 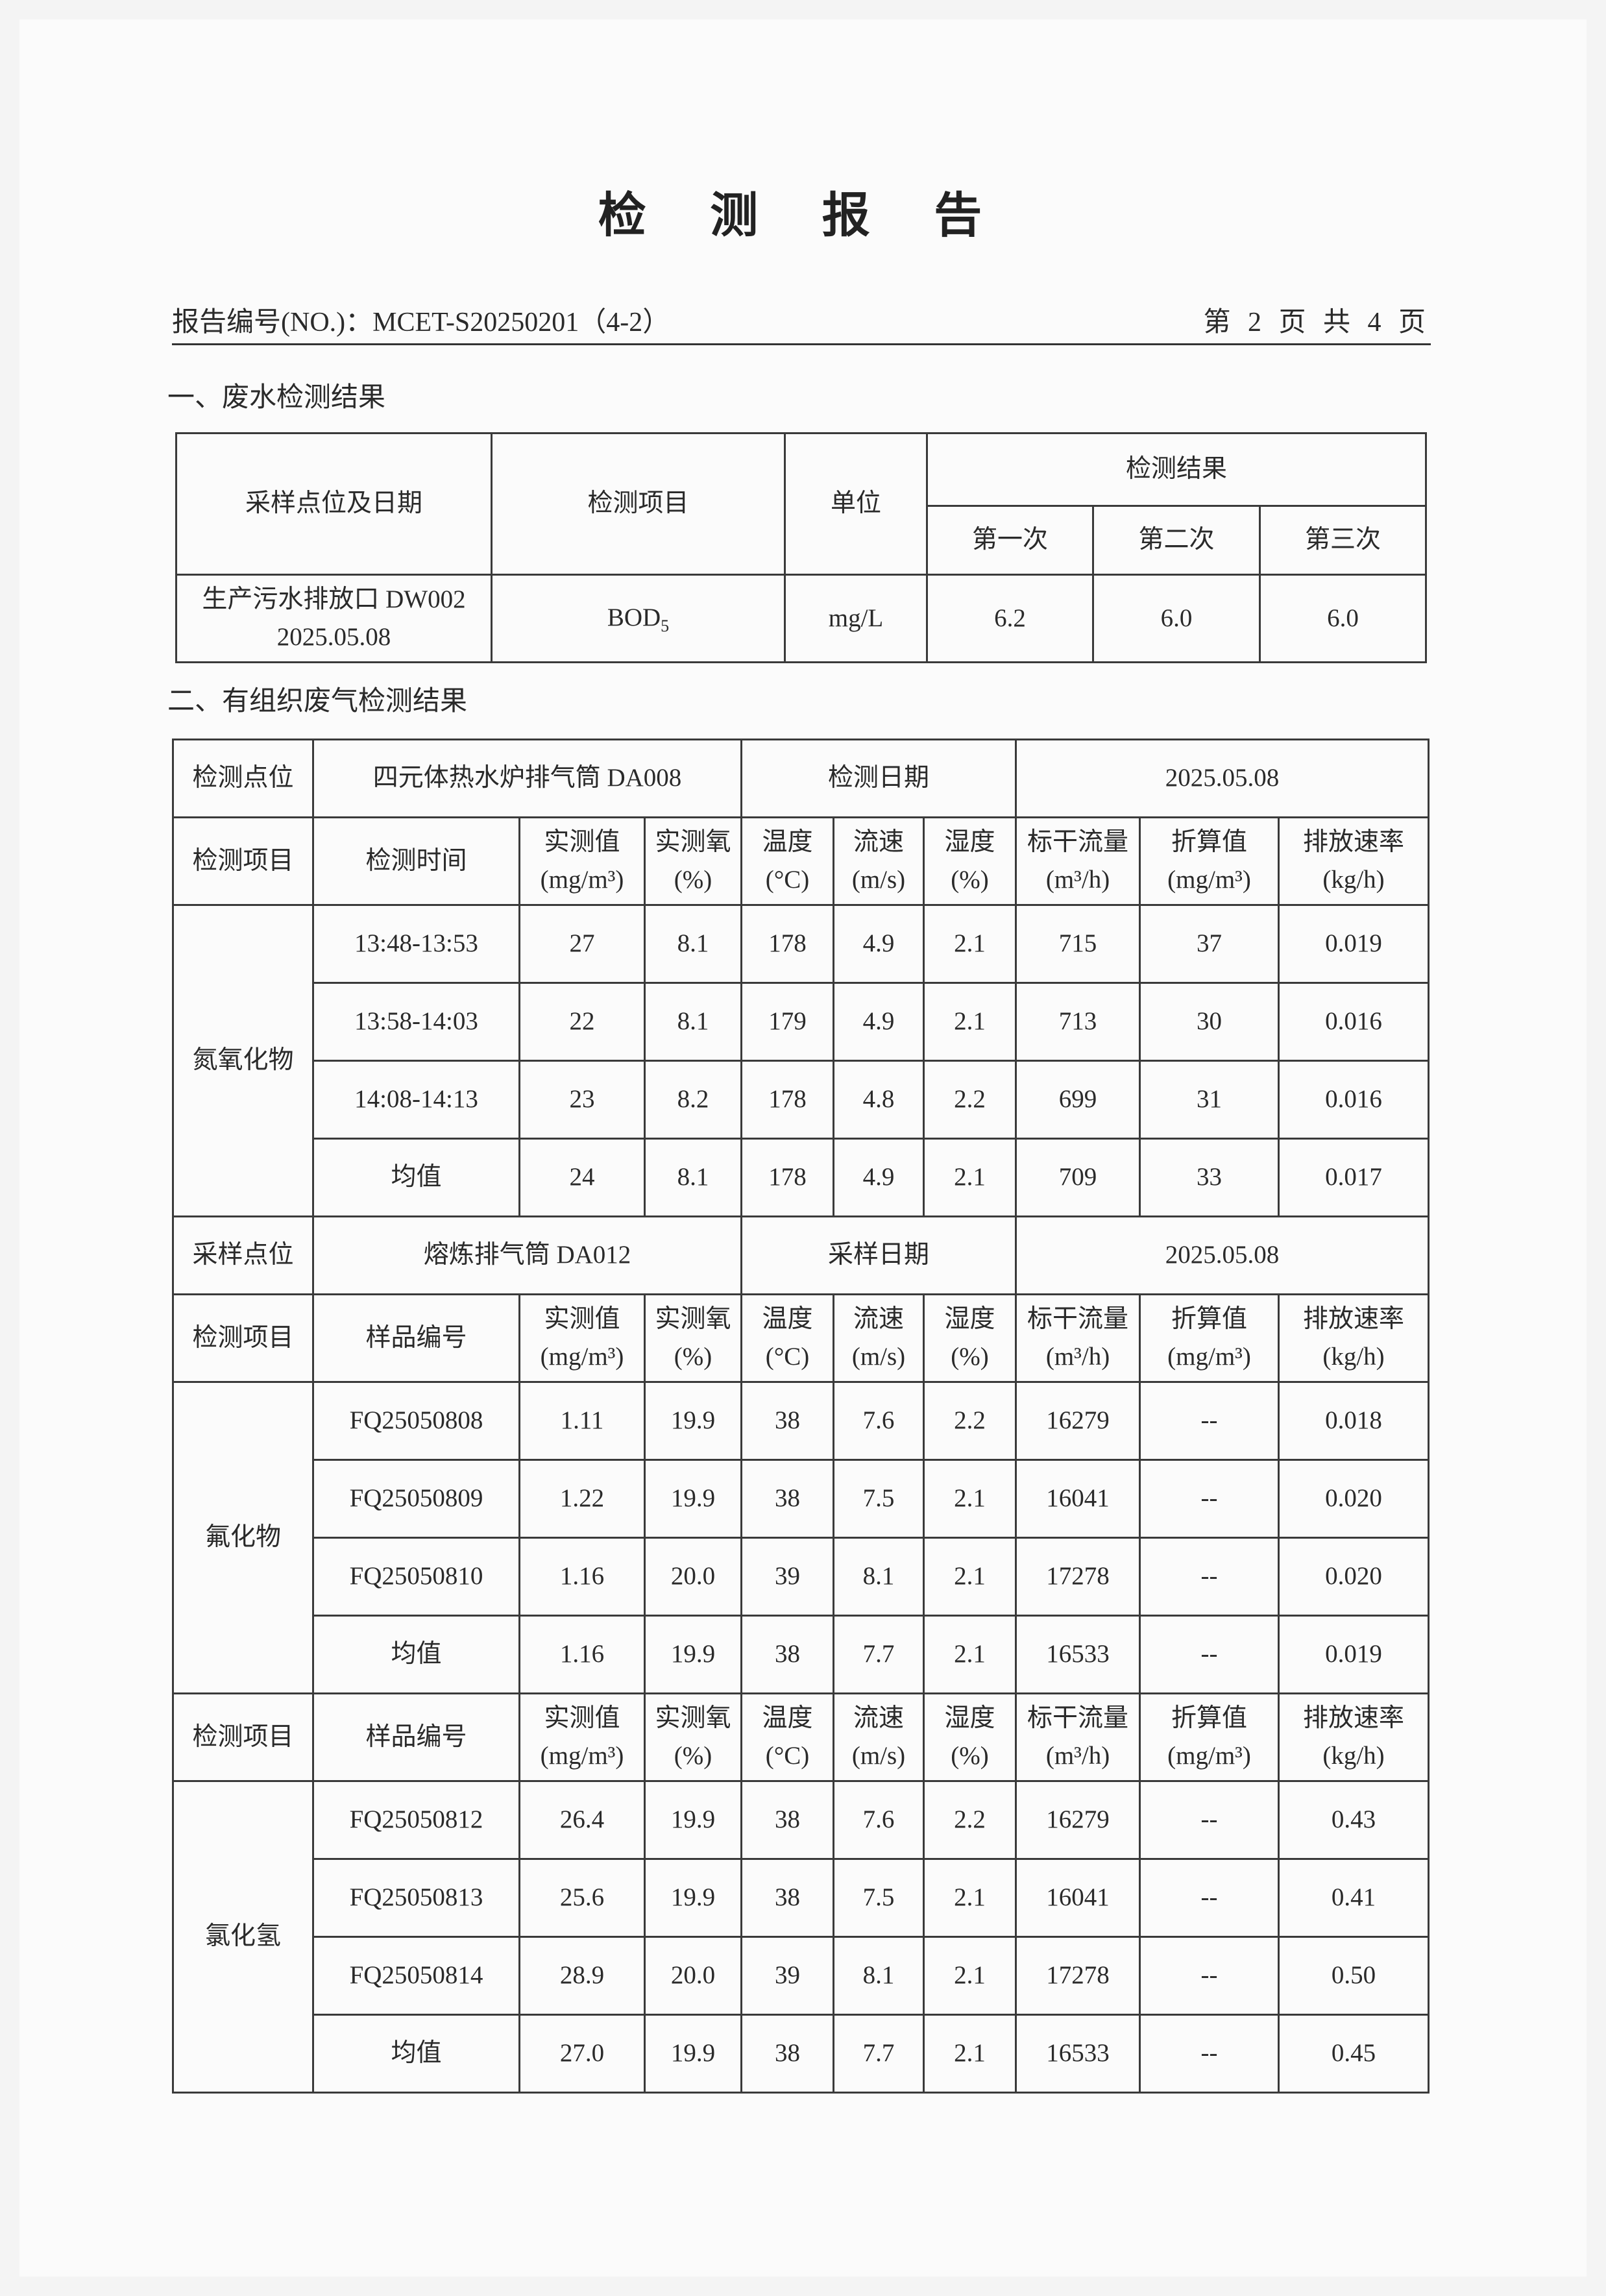 I want to click on item-cell: BOD5, so click(x=638, y=618).